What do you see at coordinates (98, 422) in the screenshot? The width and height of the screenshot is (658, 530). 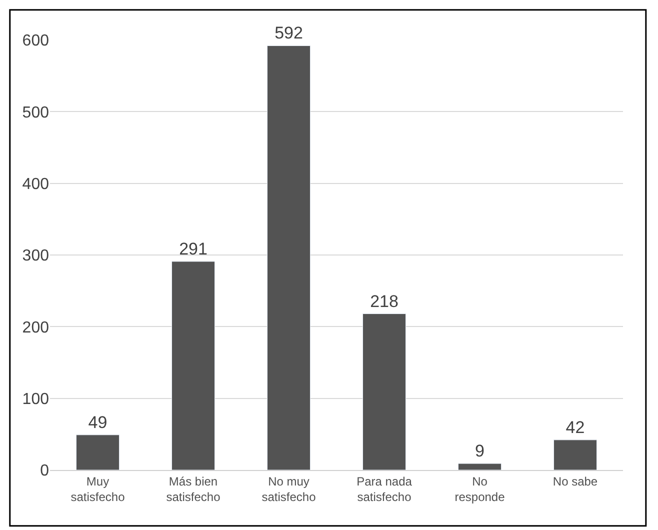 I see `data-label: 49` at bounding box center [98, 422].